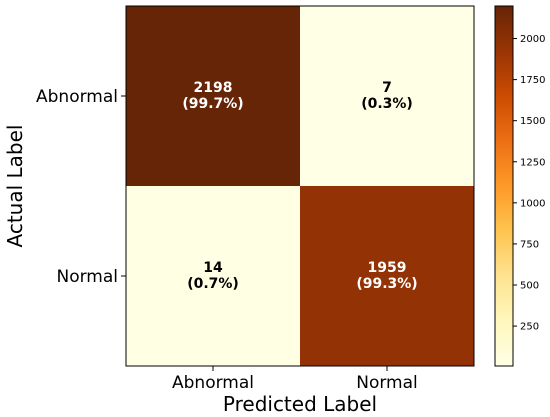 This screenshot has height=417, width=550. I want to click on x-axis: Abnormal Normal Predicted Label, so click(295, 391).